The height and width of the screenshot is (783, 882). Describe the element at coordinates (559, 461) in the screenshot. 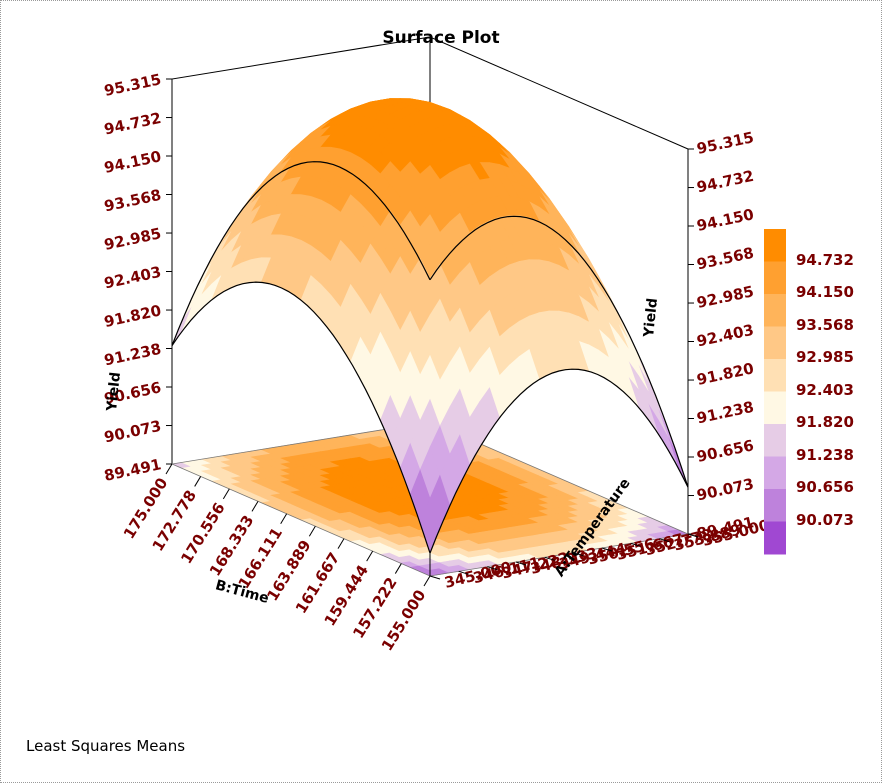

I see `surface-edge-front-right` at that location.